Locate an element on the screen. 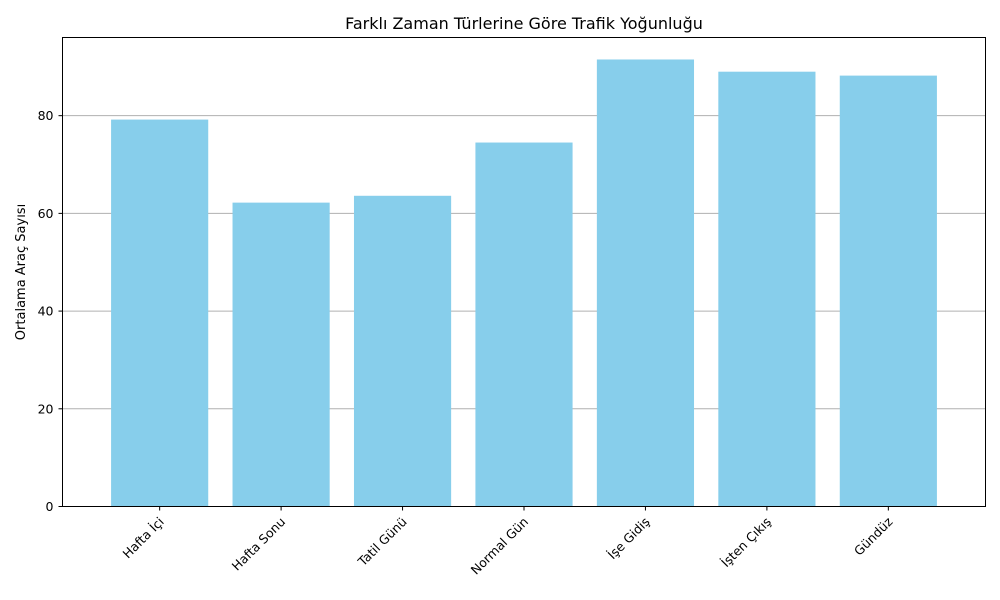  x-tick-label: İşten Çıkış is located at coordinates (746, 542).